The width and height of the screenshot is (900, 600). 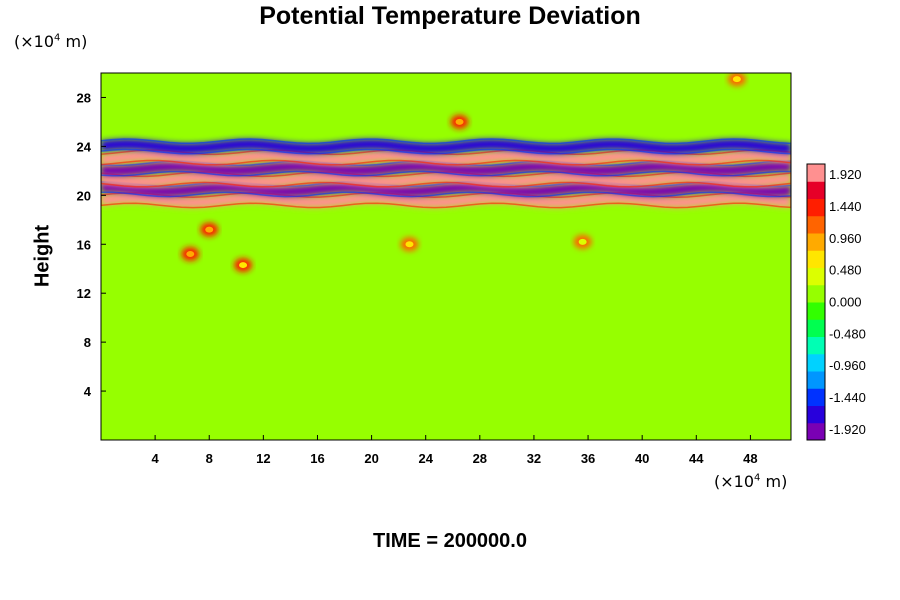 I want to click on x-tick-label: 16, so click(x=317, y=458).